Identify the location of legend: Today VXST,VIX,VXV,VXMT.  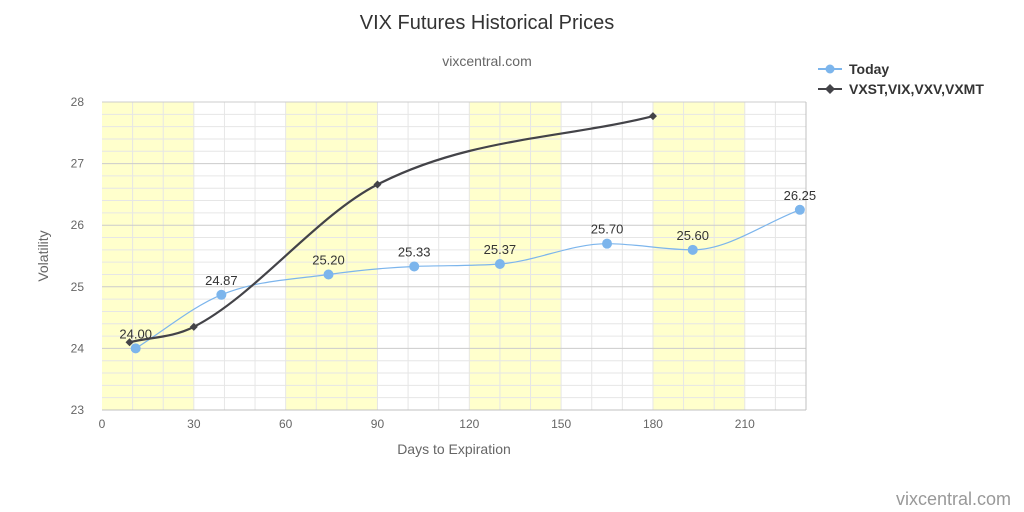
(901, 79).